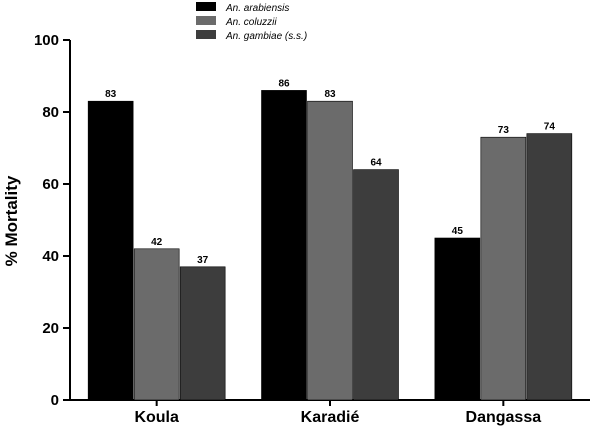 The width and height of the screenshot is (598, 427). Describe the element at coordinates (376, 163) in the screenshot. I see `data-label: 64` at that location.